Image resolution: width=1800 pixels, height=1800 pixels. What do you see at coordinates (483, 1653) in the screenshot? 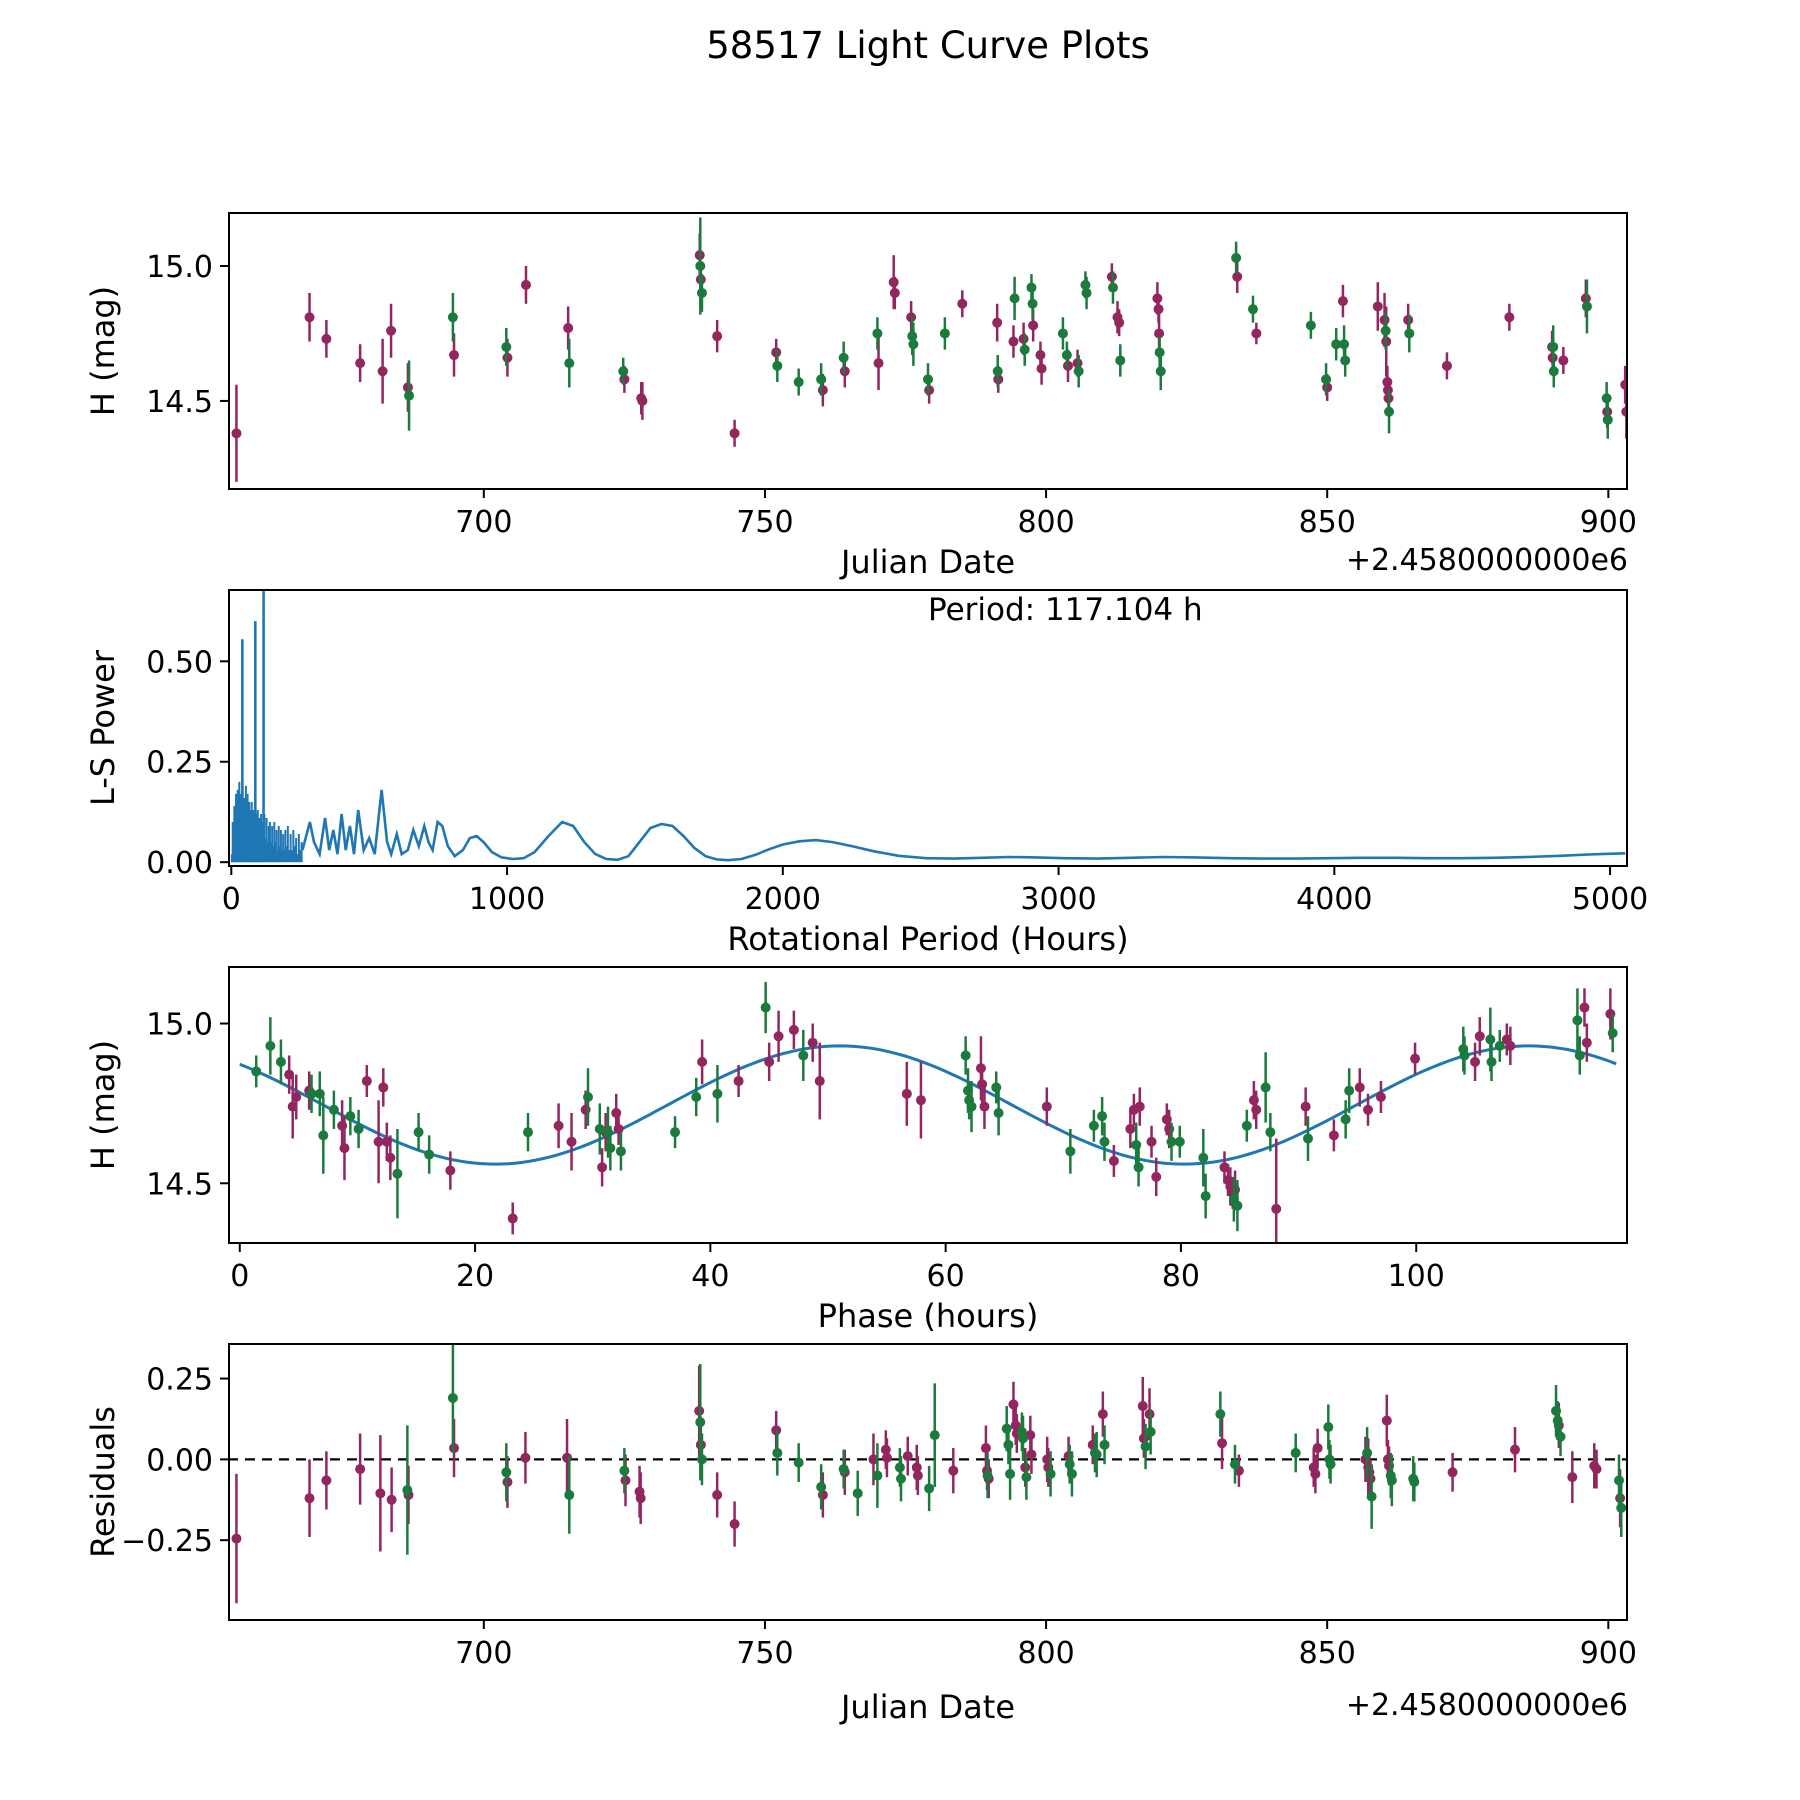
I see `residuals-xtick-label: 700` at bounding box center [483, 1653].